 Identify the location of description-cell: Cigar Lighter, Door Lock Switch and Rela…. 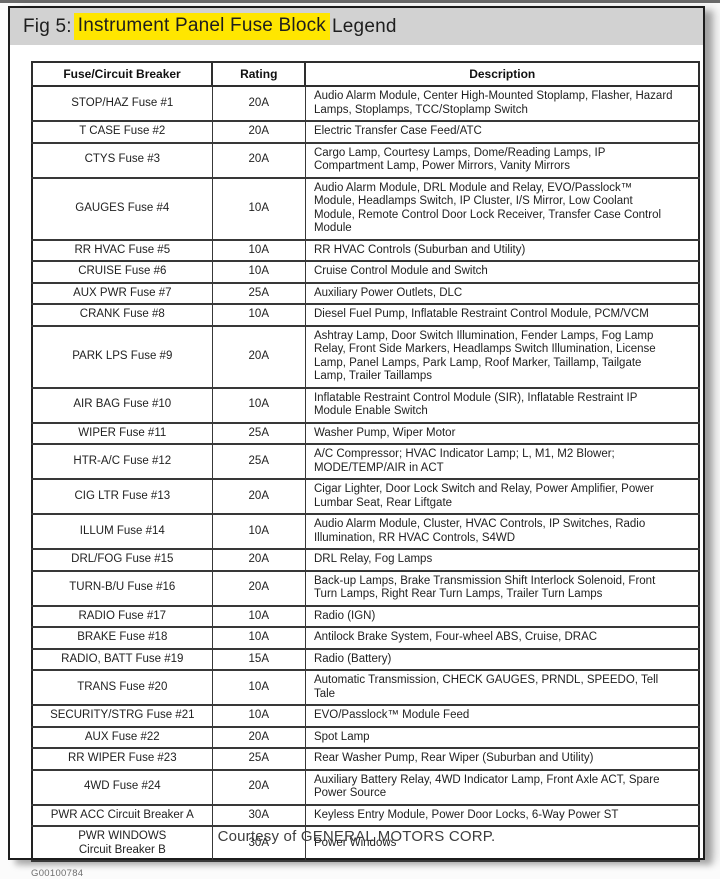
(502, 496).